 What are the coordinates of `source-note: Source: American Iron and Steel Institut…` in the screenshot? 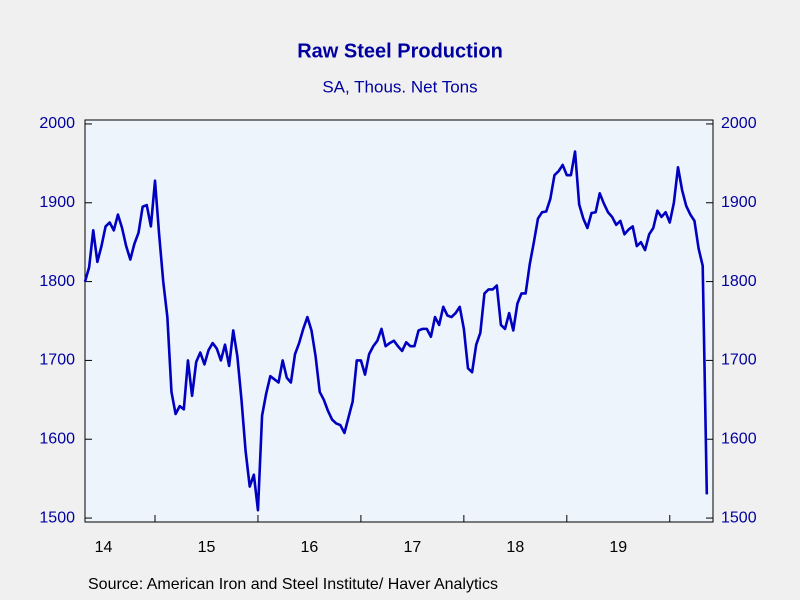 It's located at (293, 584).